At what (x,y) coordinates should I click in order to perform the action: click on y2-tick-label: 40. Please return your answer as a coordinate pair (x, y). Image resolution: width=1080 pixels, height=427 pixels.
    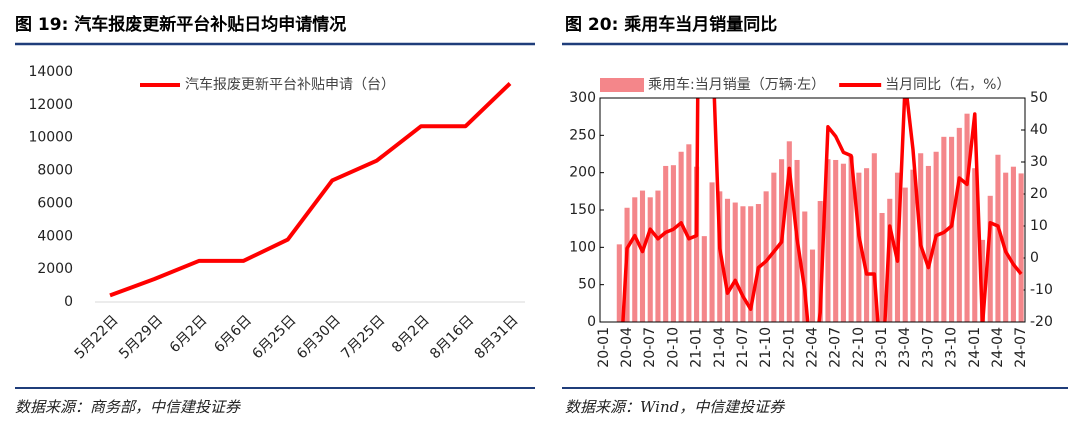
    Looking at the image, I should click on (1039, 130).